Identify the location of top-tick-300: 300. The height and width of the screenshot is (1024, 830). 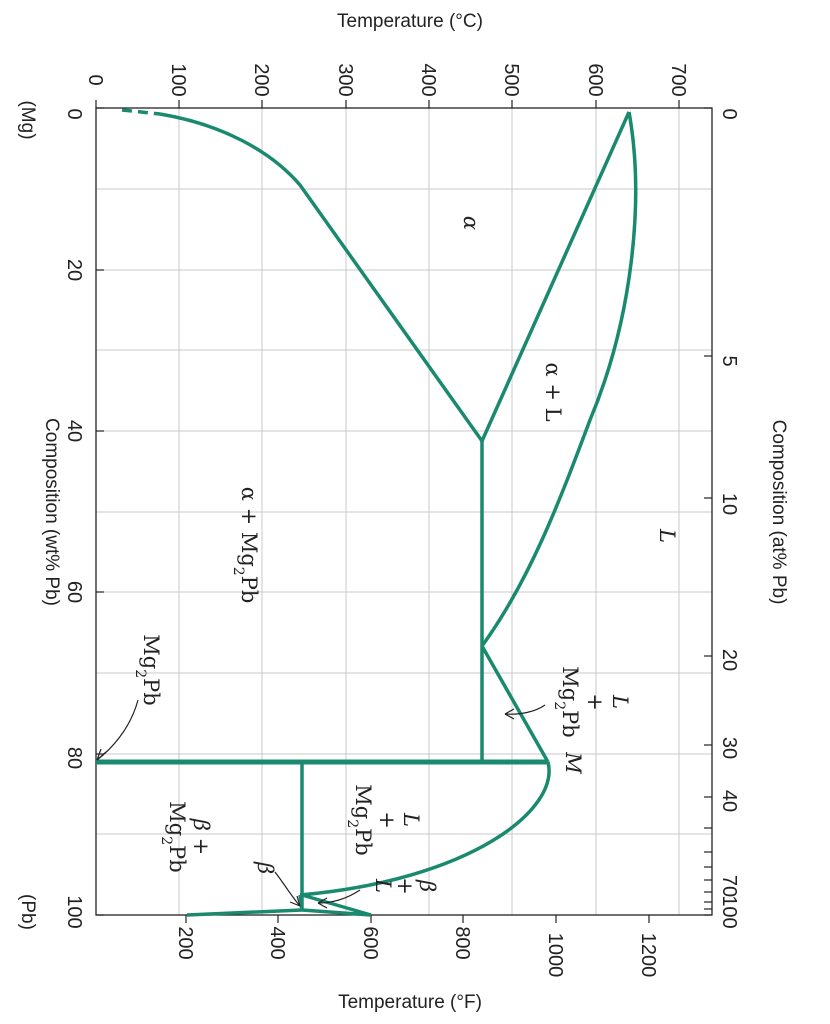
(345, 79).